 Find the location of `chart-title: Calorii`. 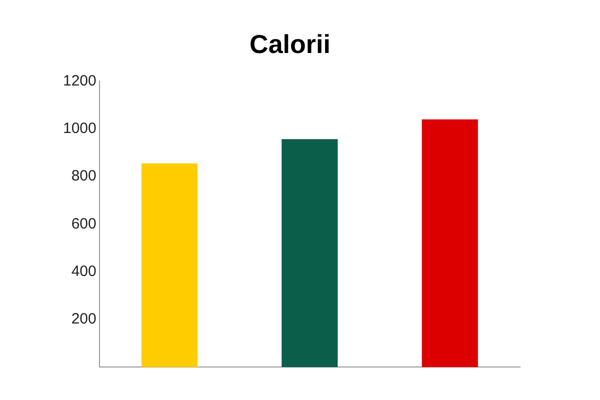

chart-title: Calorii is located at coordinates (290, 43).